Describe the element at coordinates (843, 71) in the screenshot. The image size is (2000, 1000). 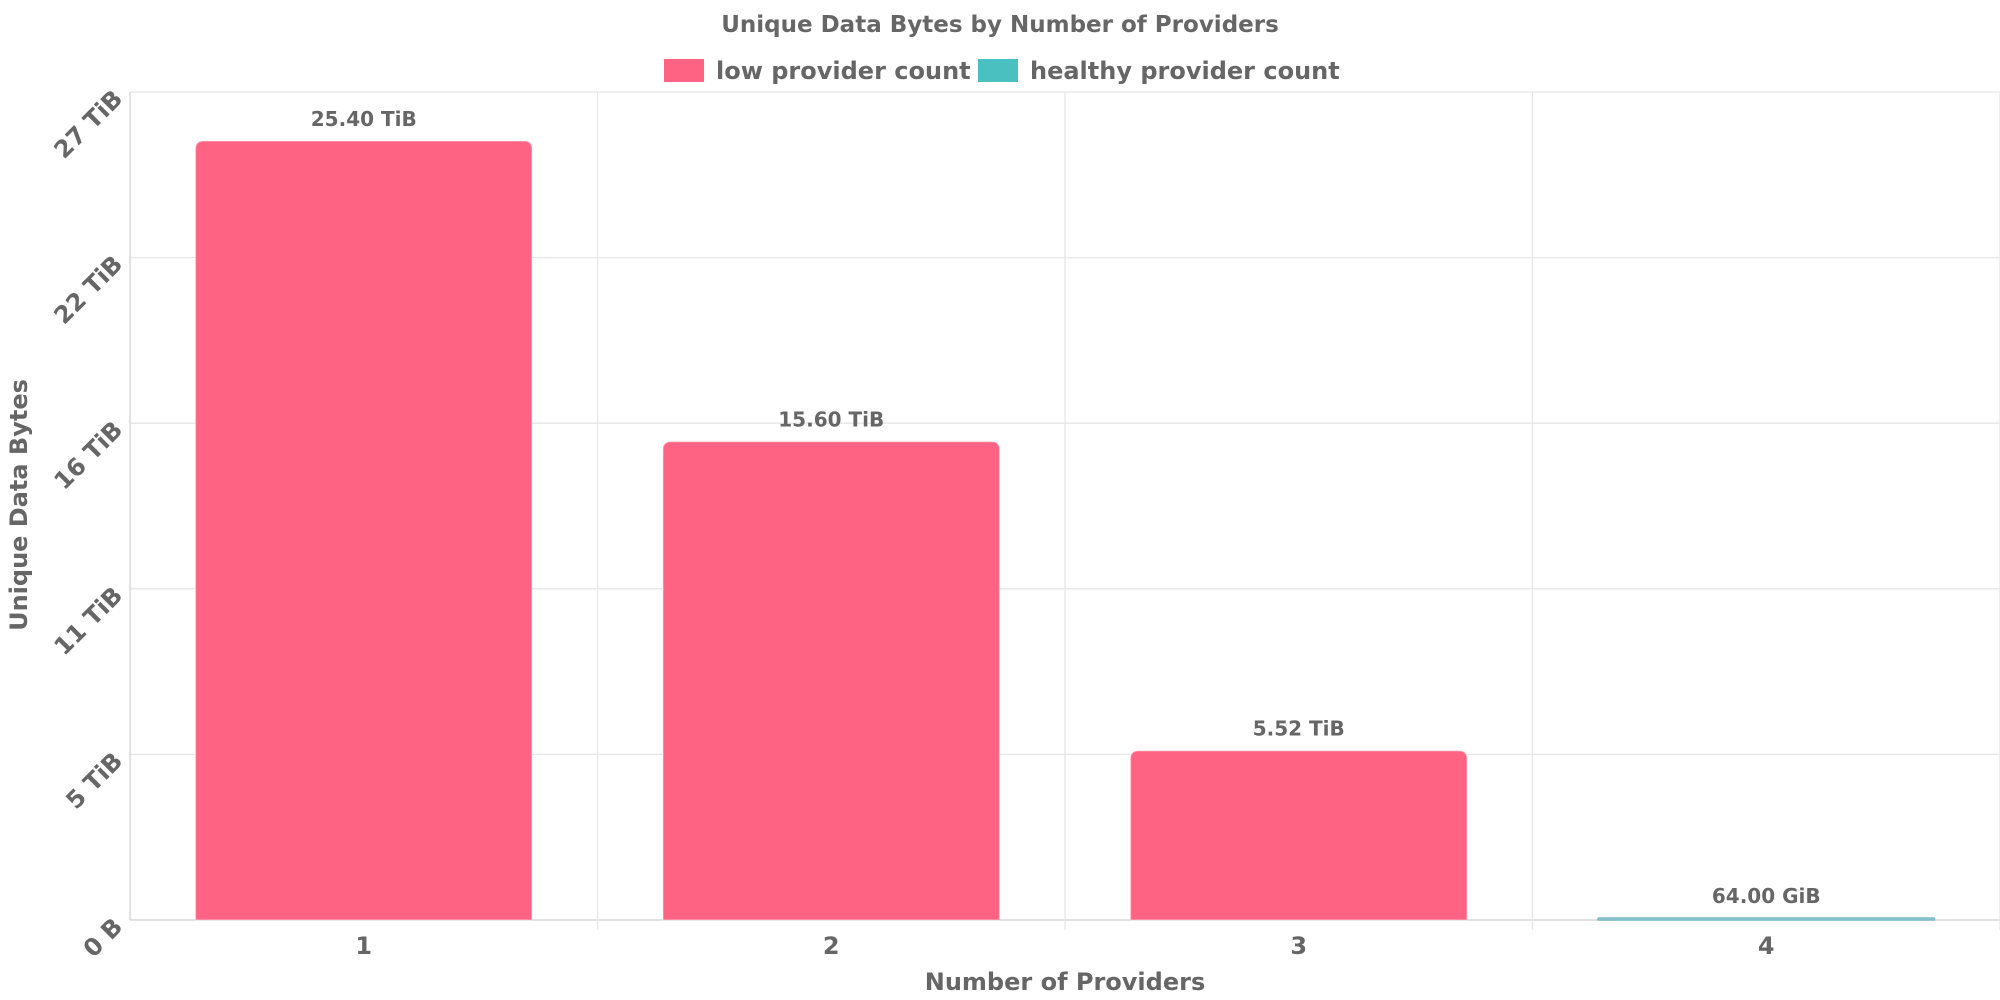
I see `legend-label-low-provider-count: low provider count` at that location.